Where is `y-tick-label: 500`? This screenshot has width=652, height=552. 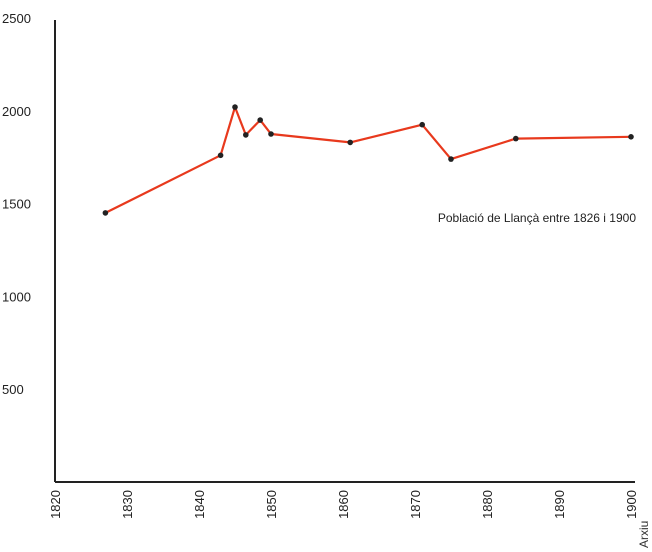
y-tick-label: 500 is located at coordinates (13, 389).